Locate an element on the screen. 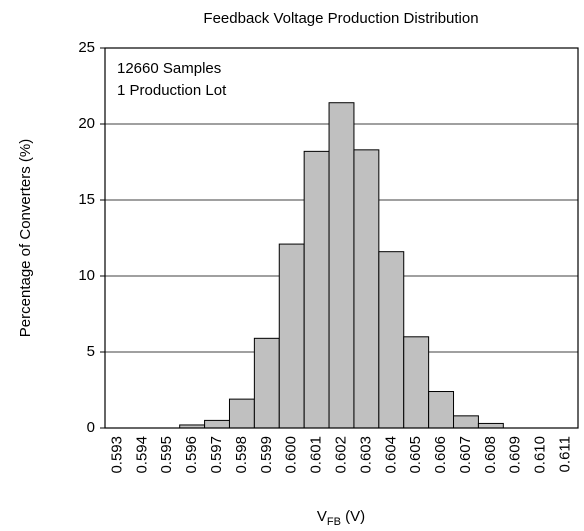  x-tick-label: 0.597 is located at coordinates (216, 455).